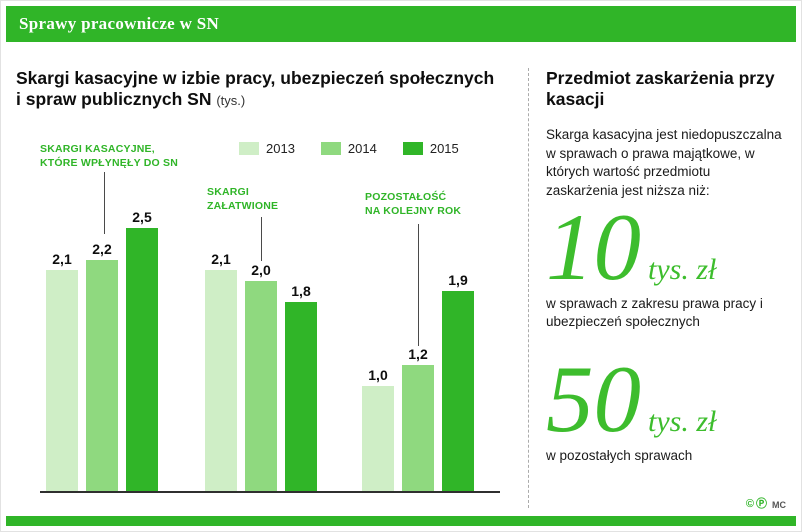  I want to click on threshold-10-value: 10, so click(593, 246).